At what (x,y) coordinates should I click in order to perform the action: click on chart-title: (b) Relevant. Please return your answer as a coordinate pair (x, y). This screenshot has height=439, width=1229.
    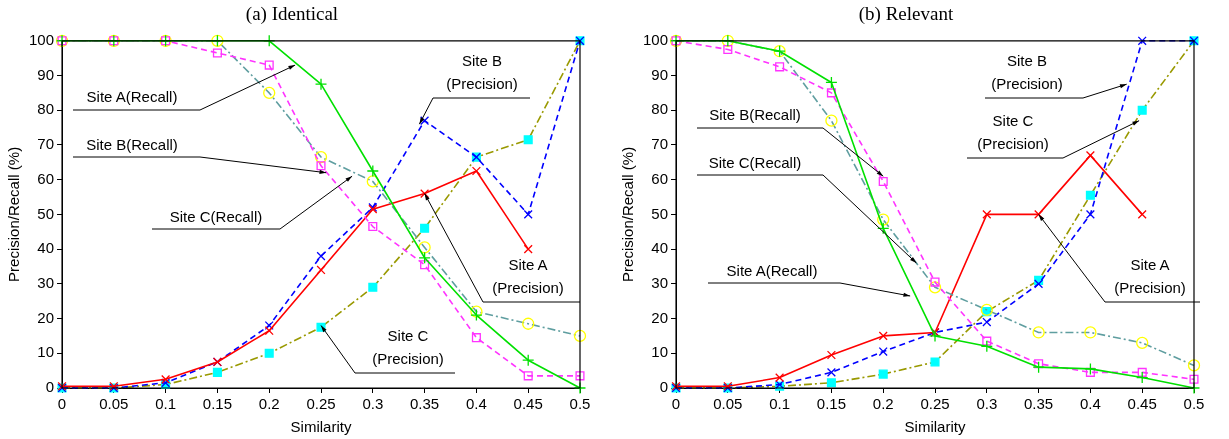
    Looking at the image, I should click on (906, 14).